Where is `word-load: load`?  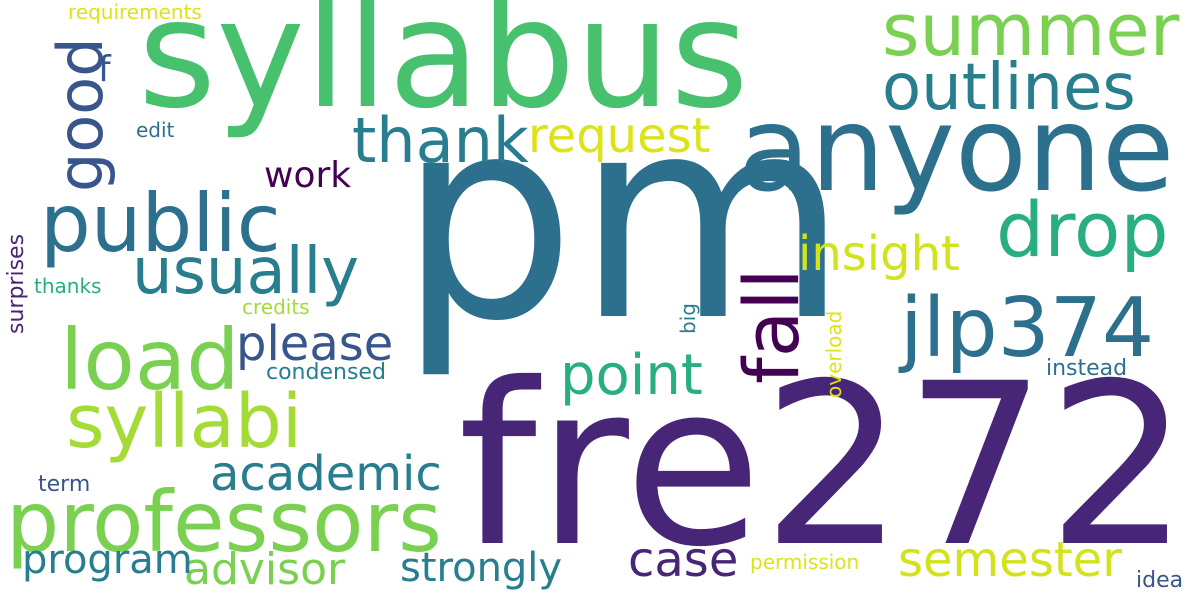 word-load: load is located at coordinates (150, 360).